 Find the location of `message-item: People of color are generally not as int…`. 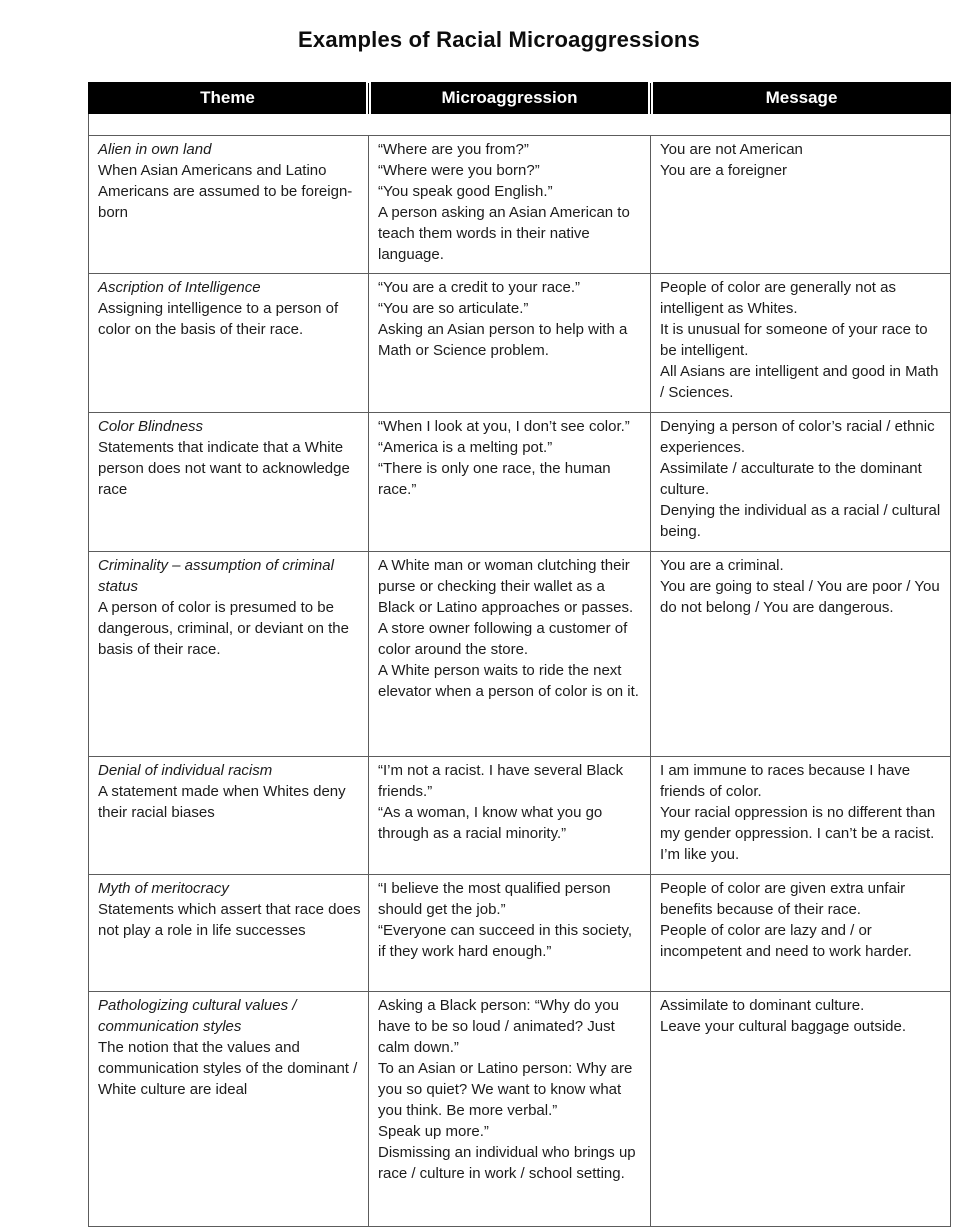

message-item: People of color are generally not as int… is located at coordinates (778, 298).